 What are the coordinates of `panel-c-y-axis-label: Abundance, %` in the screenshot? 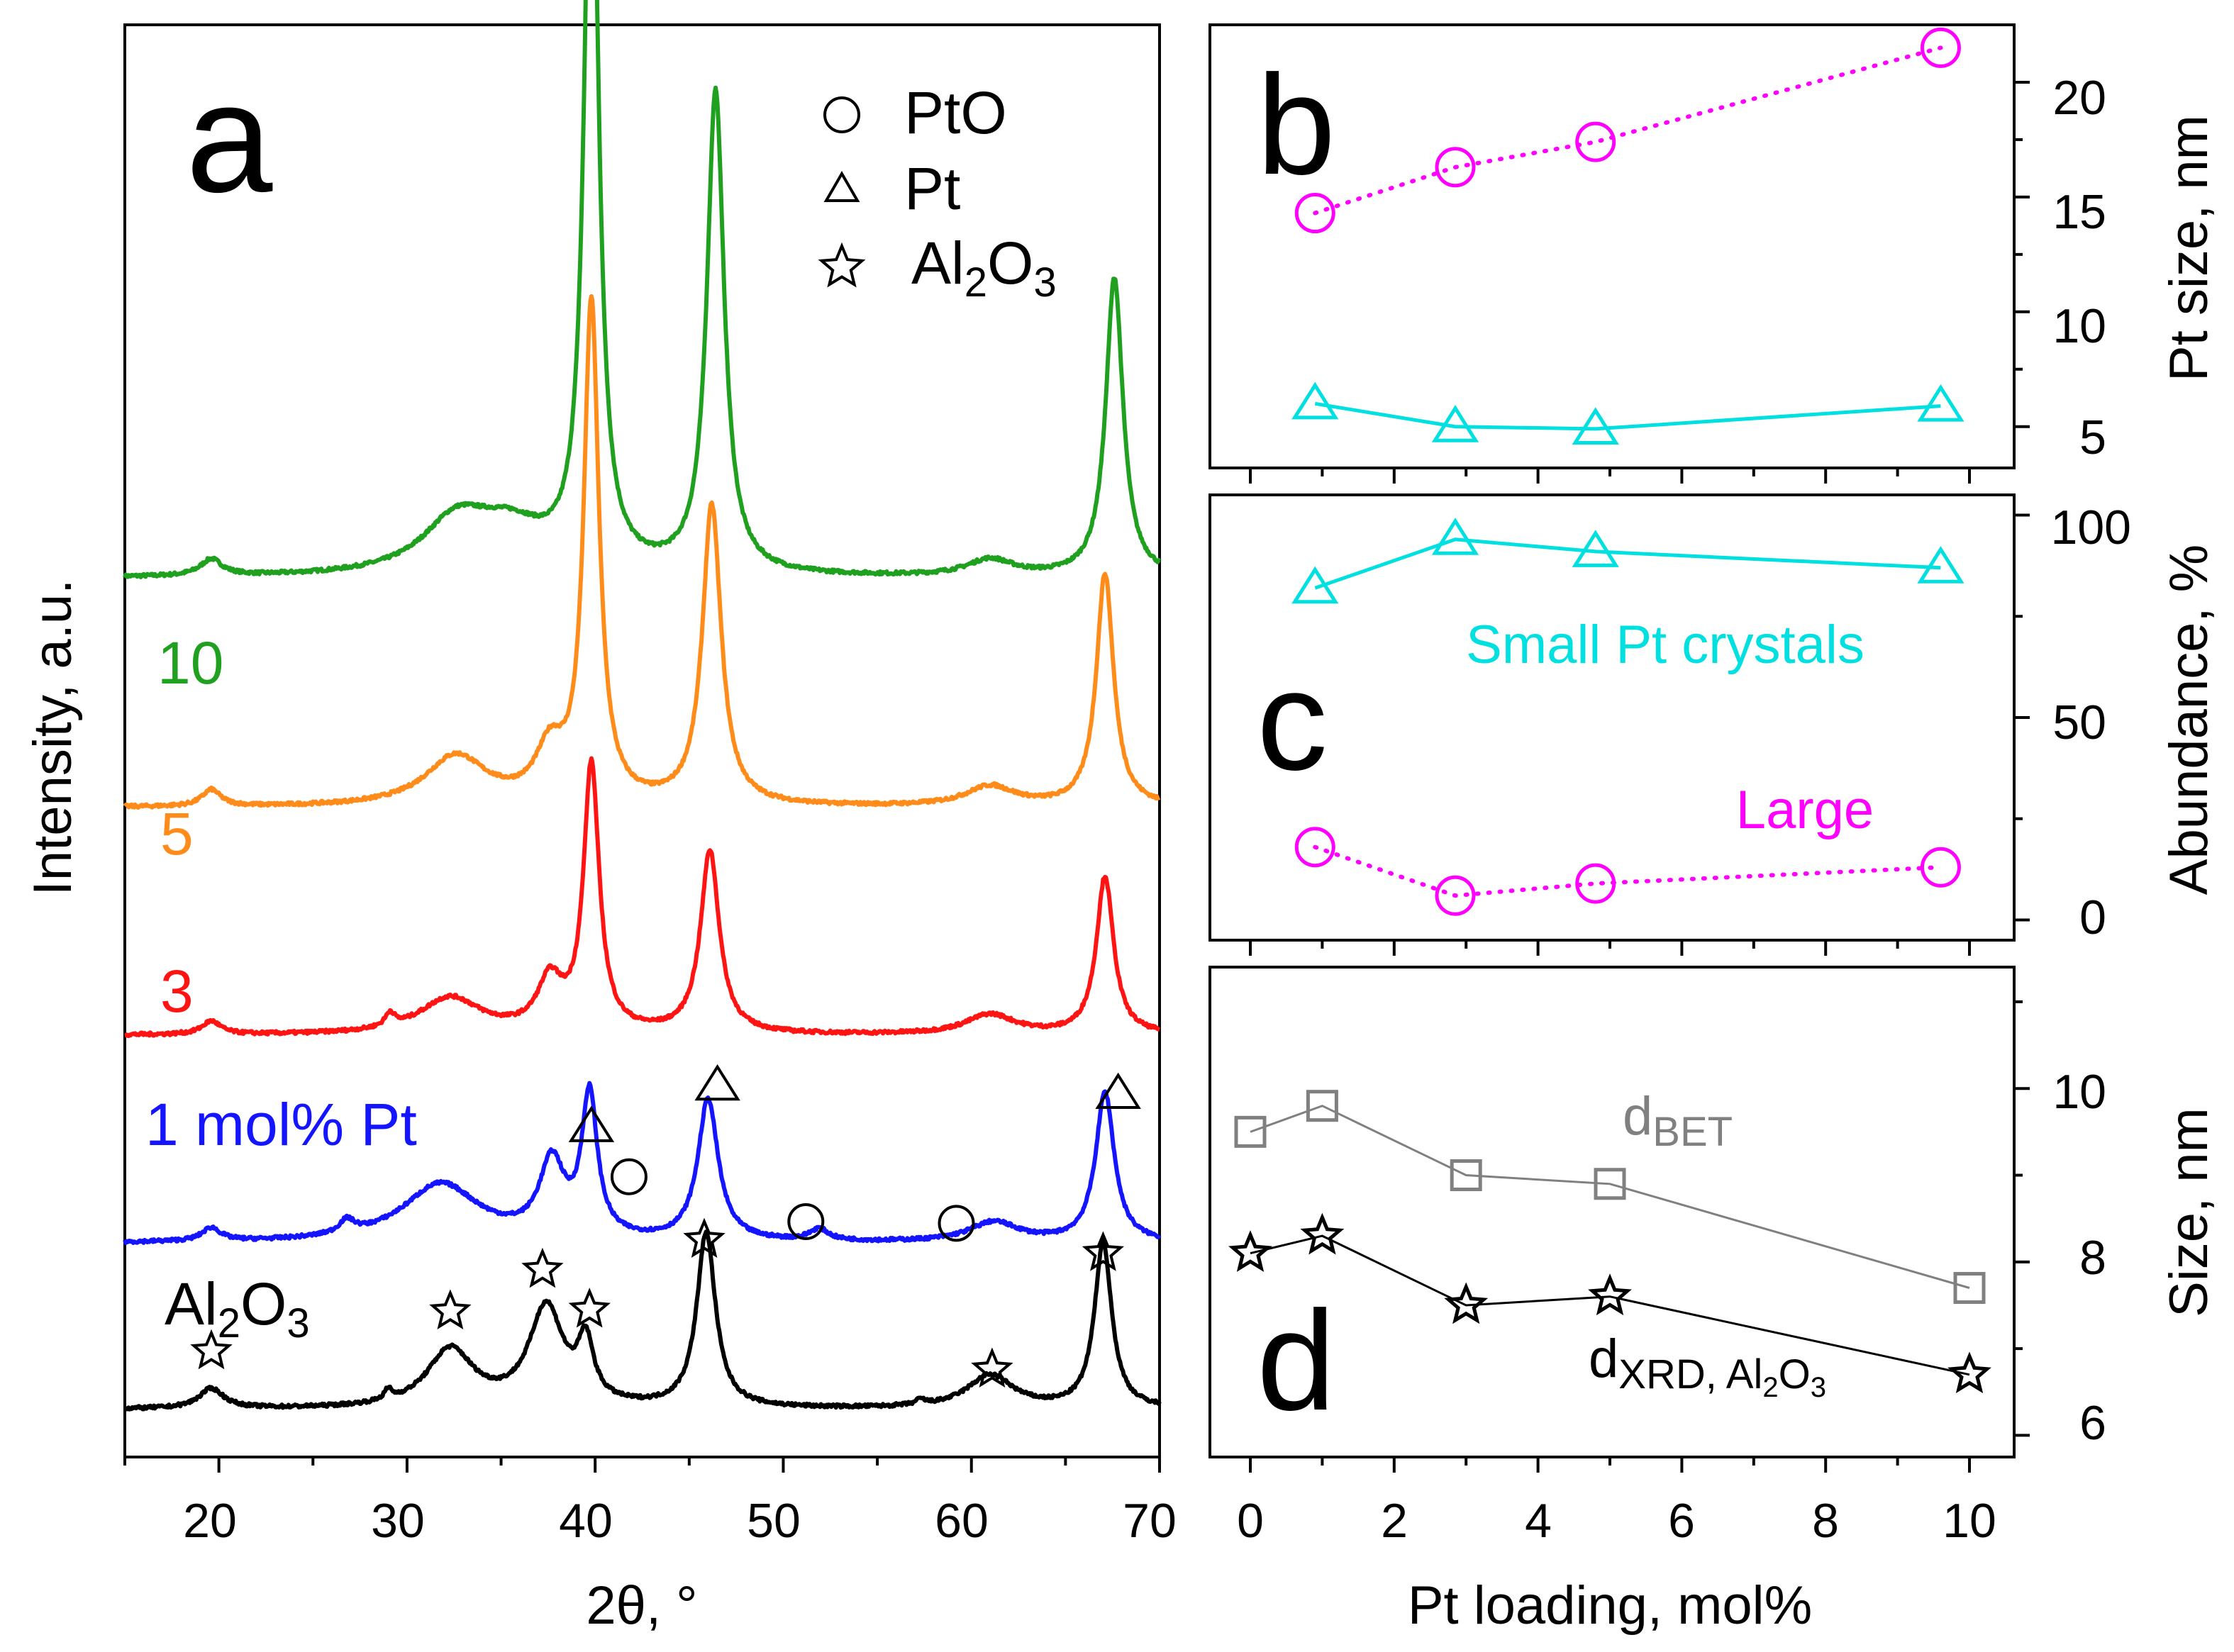 It's located at (2189, 720).